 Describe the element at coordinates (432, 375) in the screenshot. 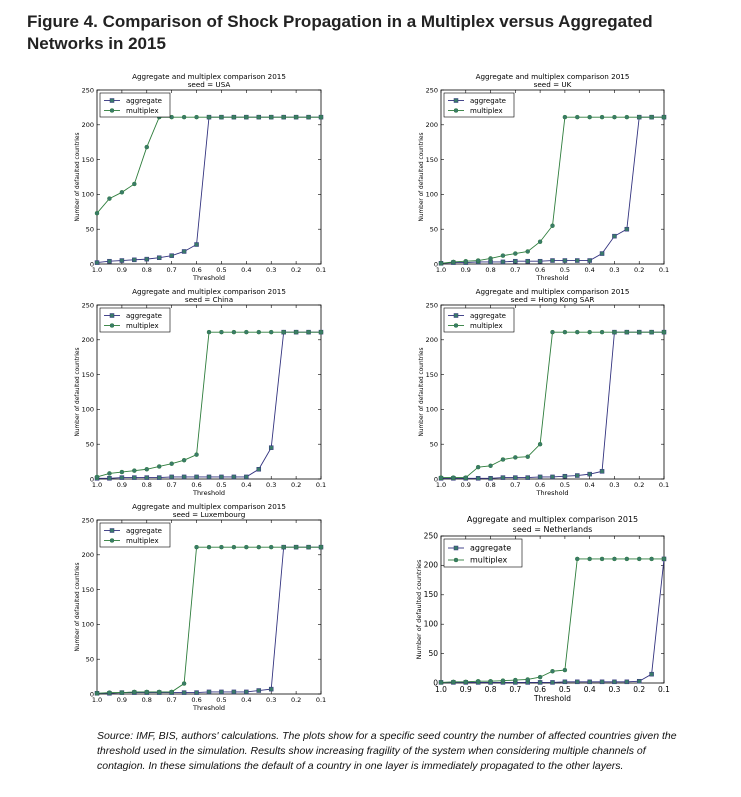

I see `y-tick-label: 150` at that location.